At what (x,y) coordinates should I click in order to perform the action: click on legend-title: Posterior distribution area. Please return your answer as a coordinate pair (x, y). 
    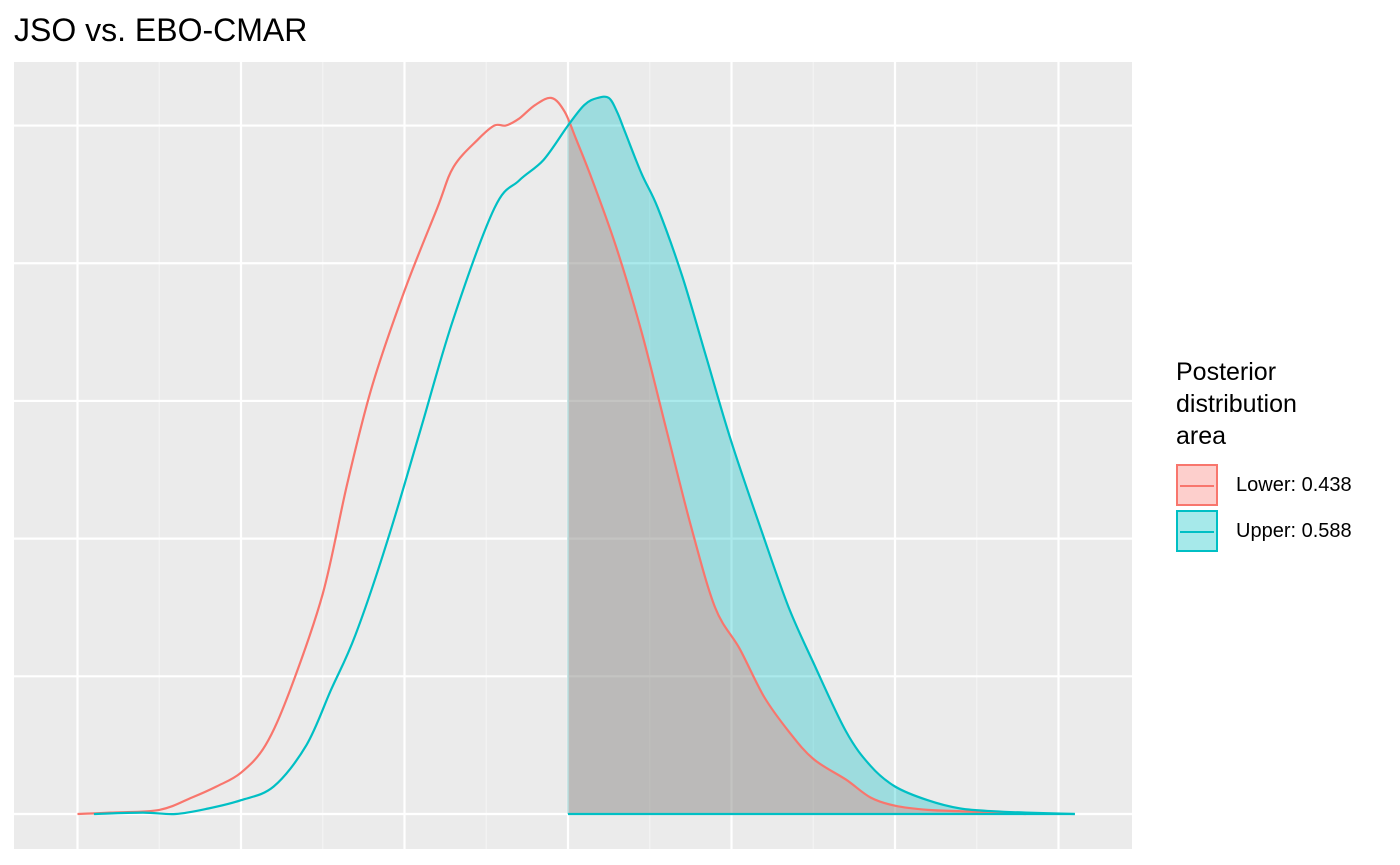
    Looking at the image, I should click on (1264, 404).